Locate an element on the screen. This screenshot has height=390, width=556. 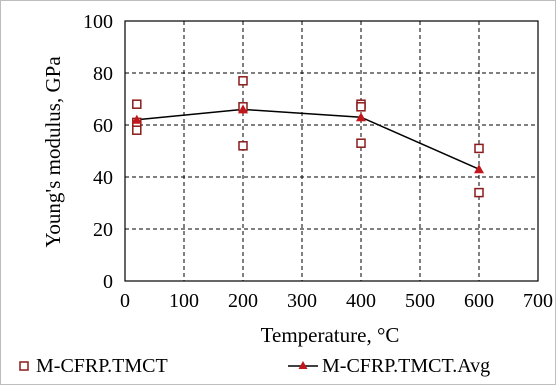
average-line is located at coordinates (308, 139).